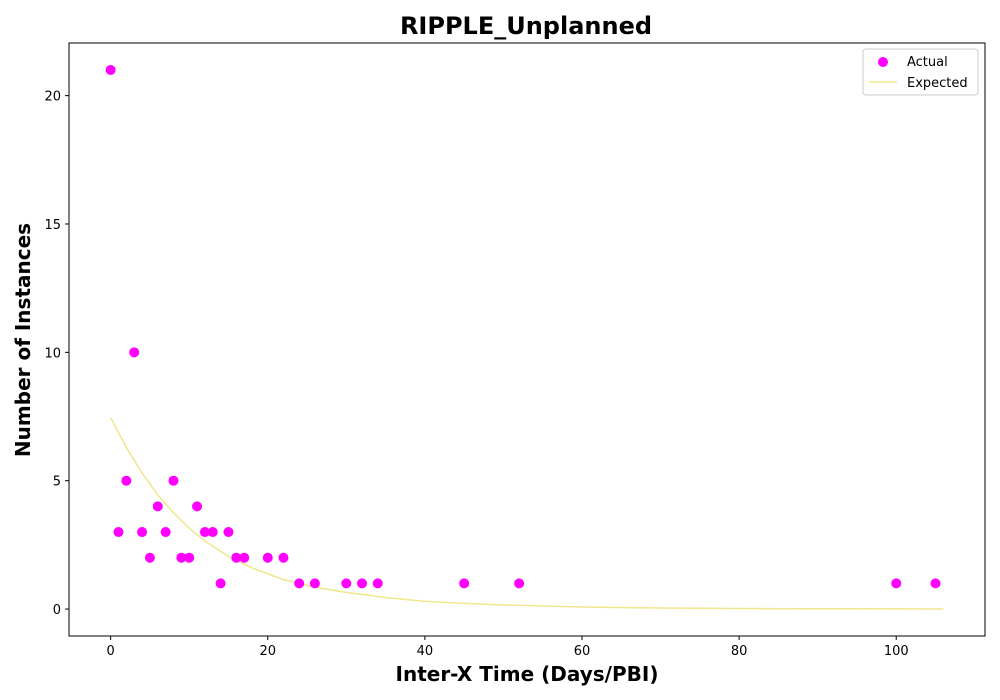 This screenshot has height=700, width=1000. I want to click on y-tick-label: 5, so click(57, 482).